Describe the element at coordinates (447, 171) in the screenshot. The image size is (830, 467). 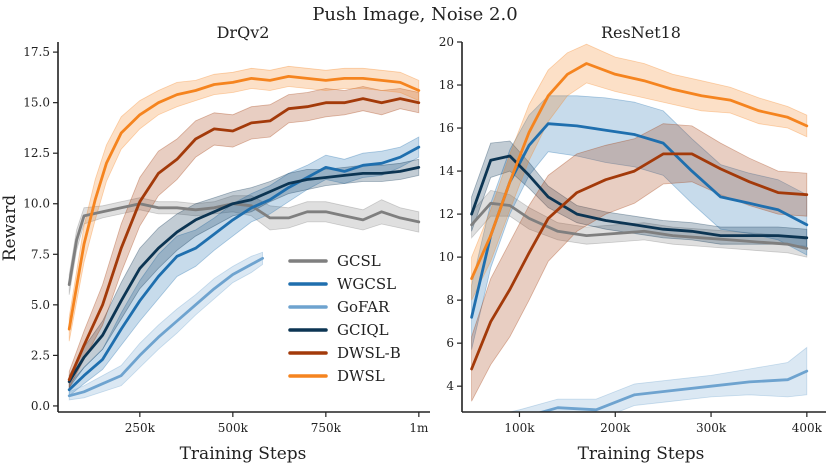
I see `y-tick-label: 14` at that location.